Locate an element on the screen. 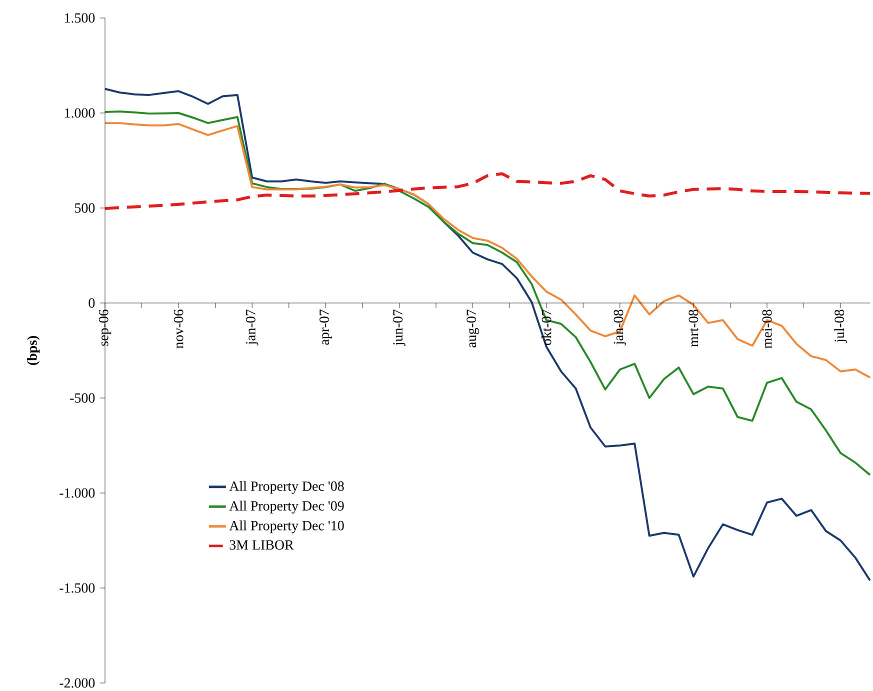  x-tick-label: jan-08 is located at coordinates (620, 328).